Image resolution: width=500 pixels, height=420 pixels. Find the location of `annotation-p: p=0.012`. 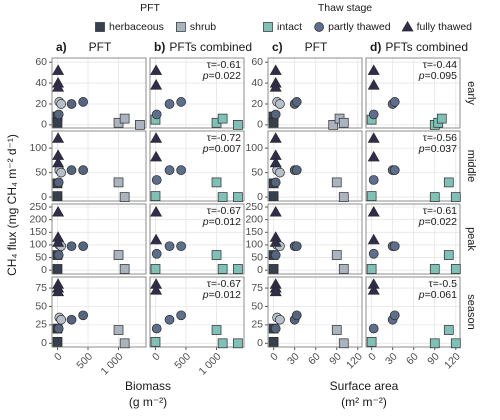

annotation-p: p=0.012 is located at coordinates (221, 222).